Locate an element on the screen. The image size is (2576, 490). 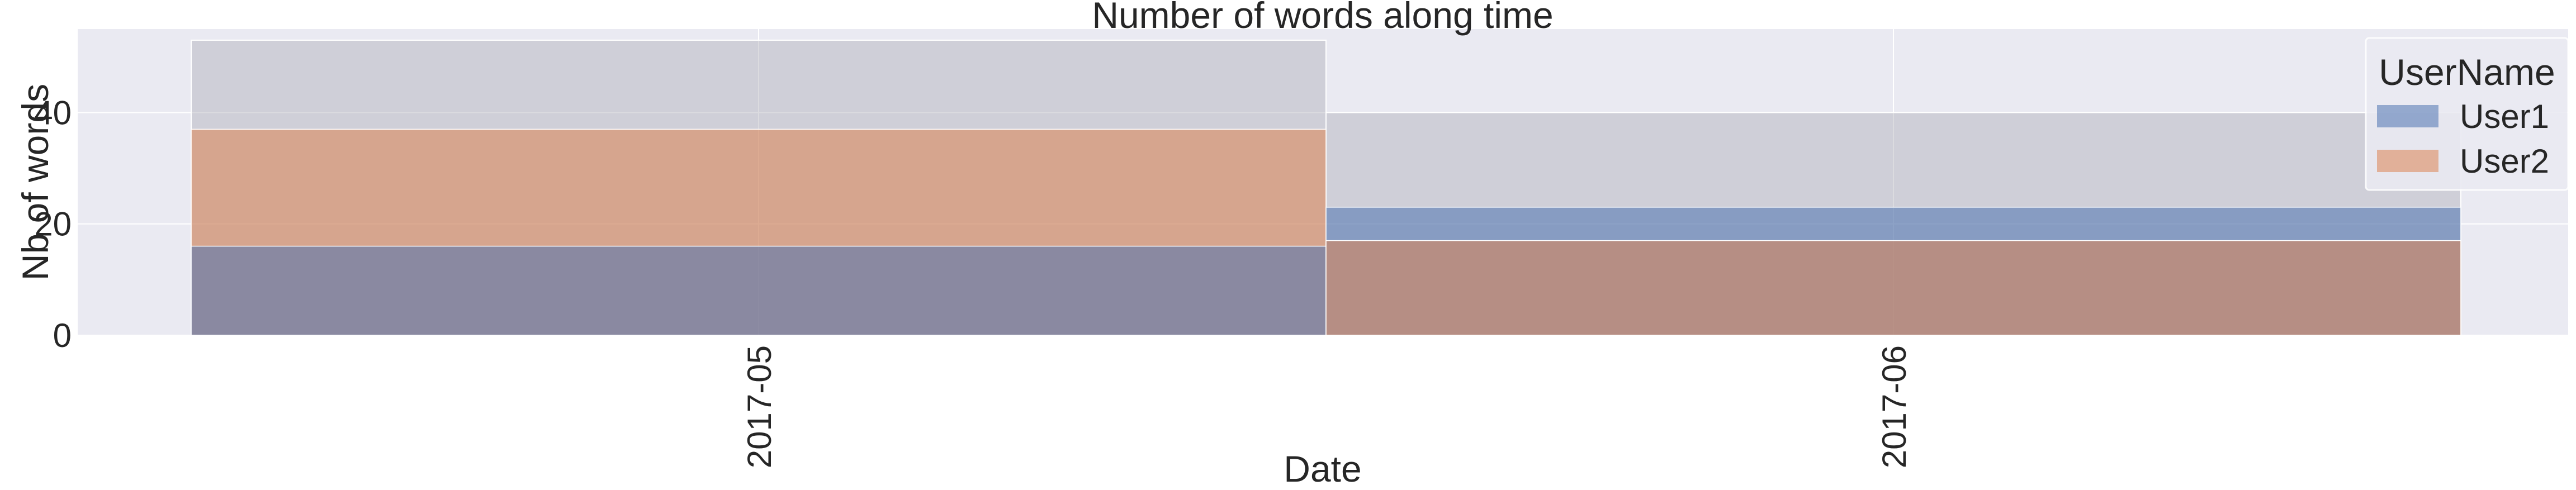
x-tick-label: 2017-06 is located at coordinates (1895, 406).